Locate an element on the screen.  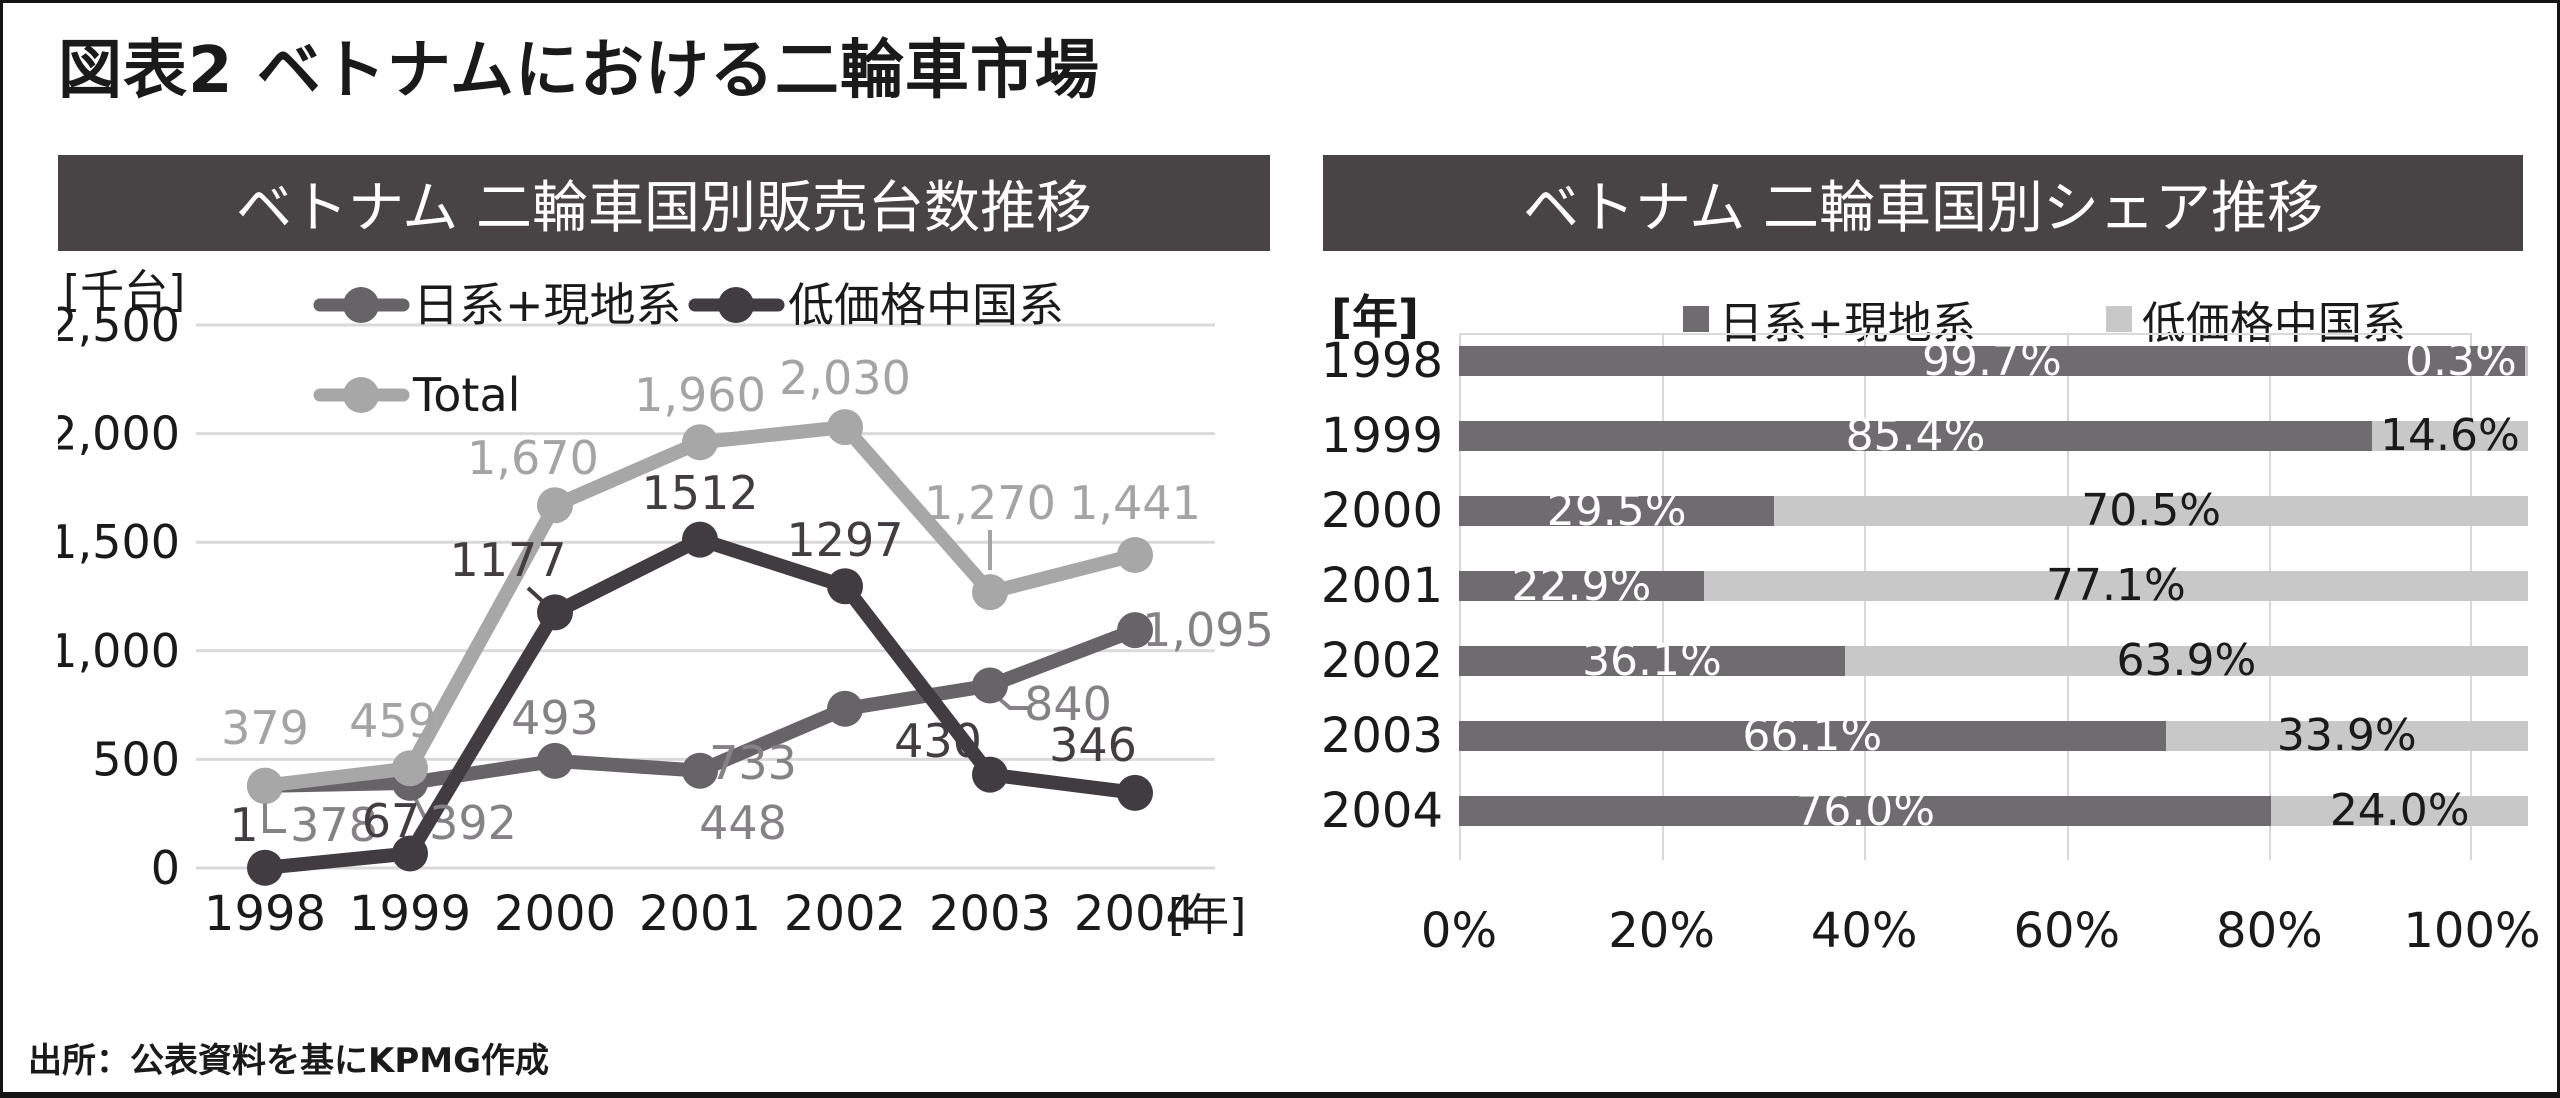
x-axis-tick: 1999 is located at coordinates (410, 914).